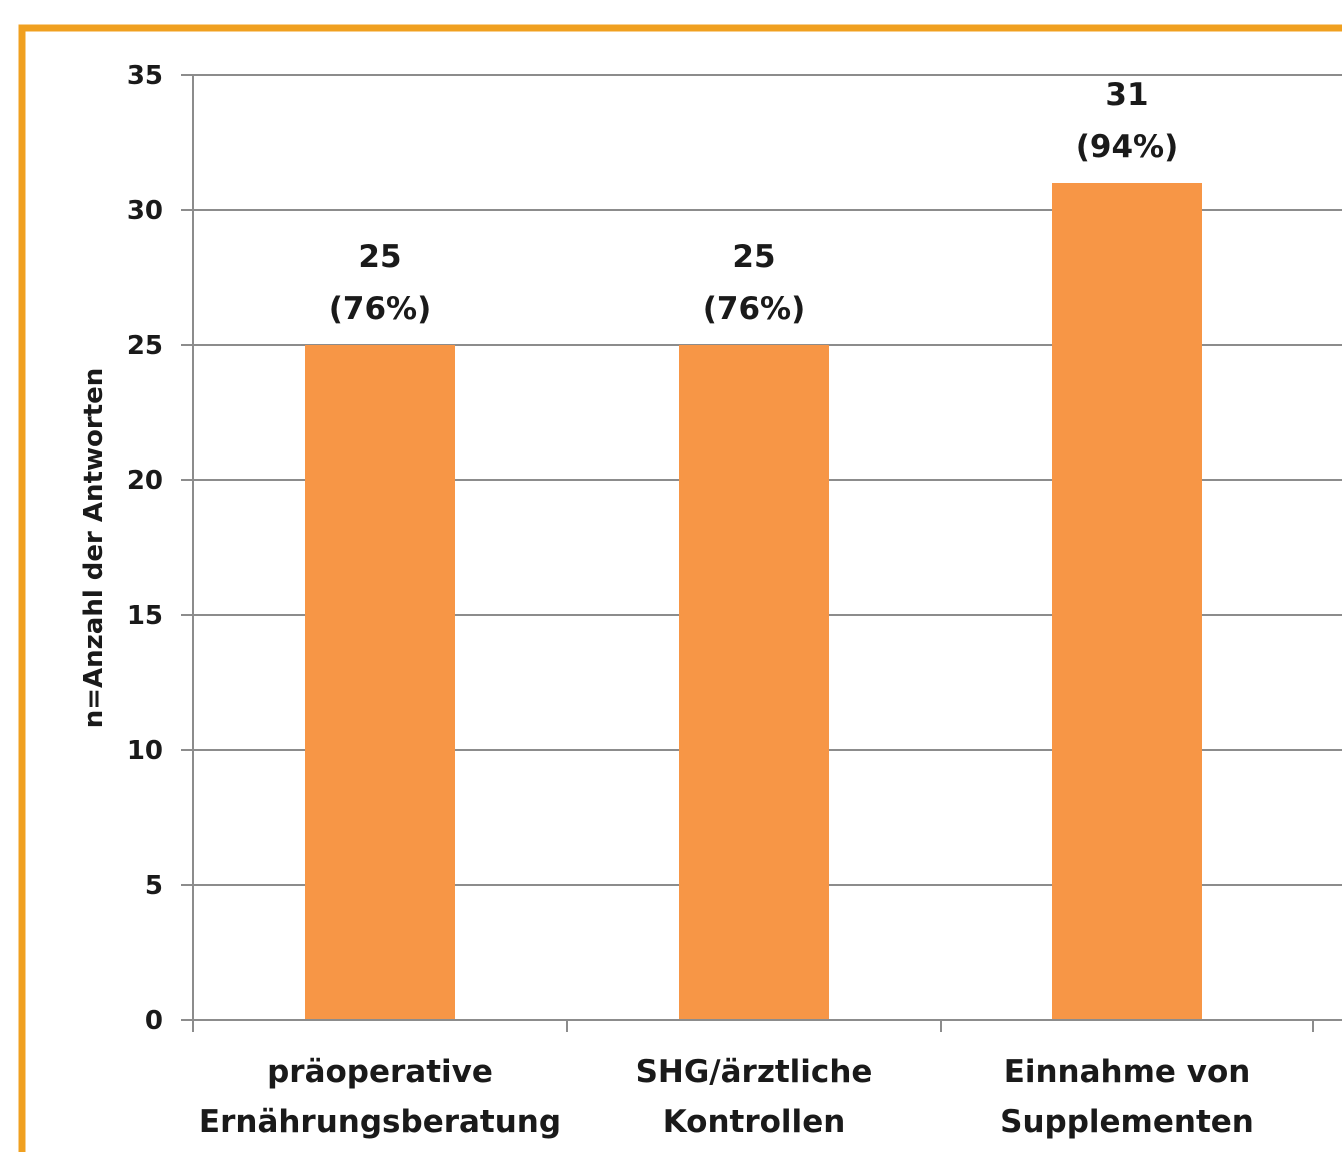  Describe the element at coordinates (1126, 95) in the screenshot. I see `bar-value-label: 31` at that location.